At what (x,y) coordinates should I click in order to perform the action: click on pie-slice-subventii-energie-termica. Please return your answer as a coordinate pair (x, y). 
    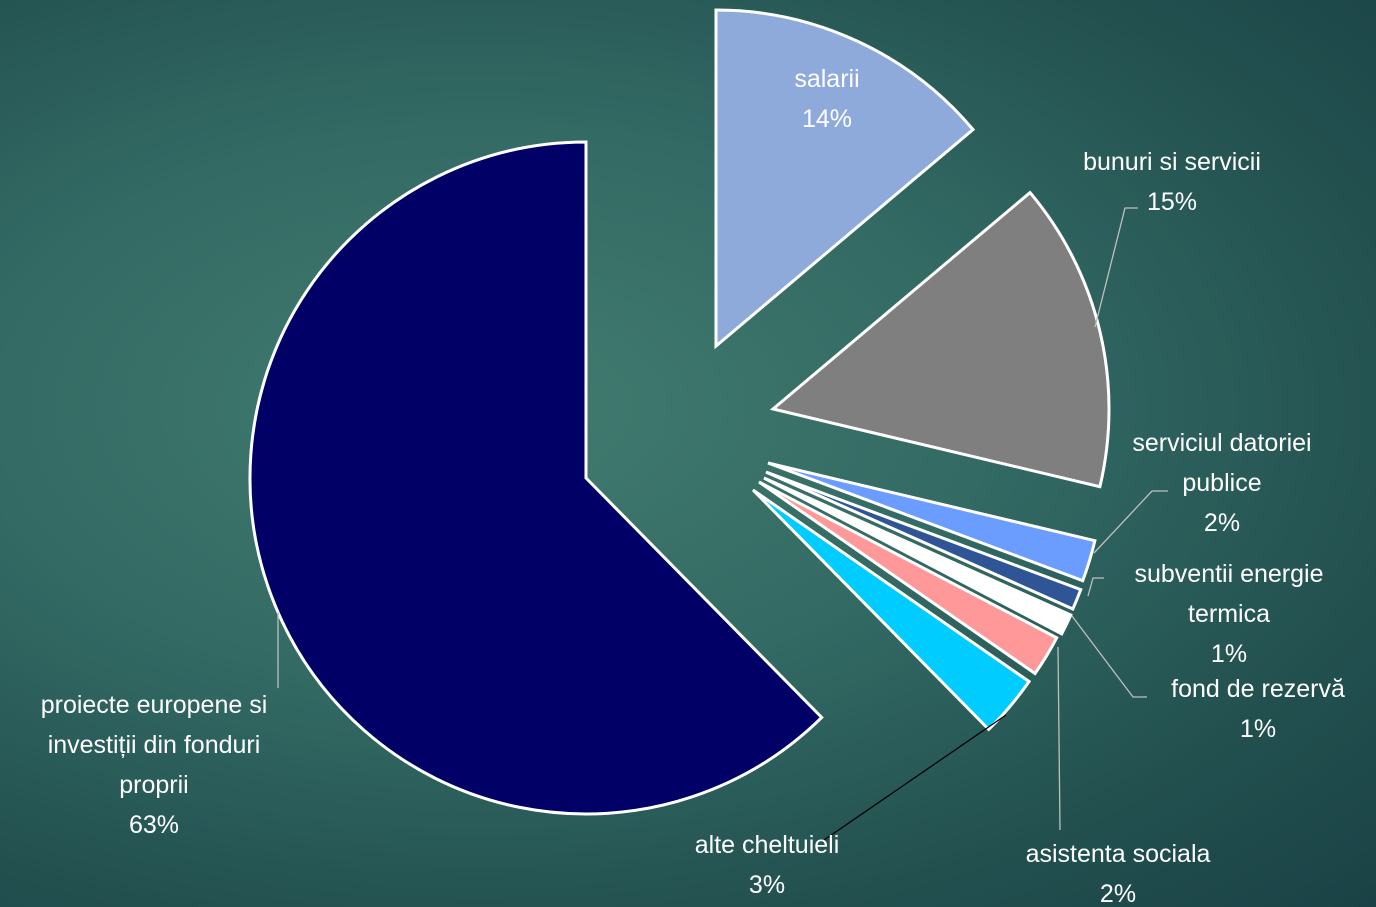
    Looking at the image, I should click on (924, 540).